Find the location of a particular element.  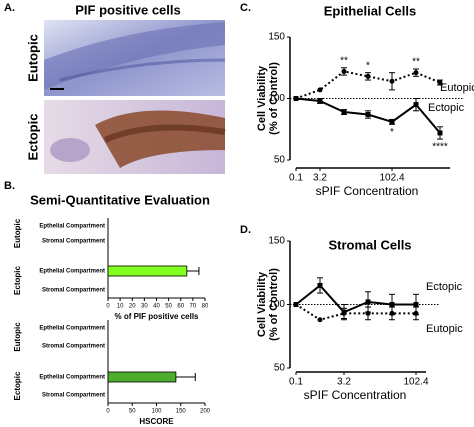

row-label: Eutopic is located at coordinates (32, 58).